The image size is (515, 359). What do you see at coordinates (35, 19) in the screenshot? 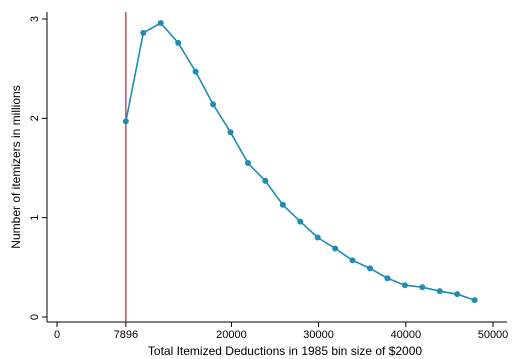
I see `y-tick-label: 3` at bounding box center [35, 19].